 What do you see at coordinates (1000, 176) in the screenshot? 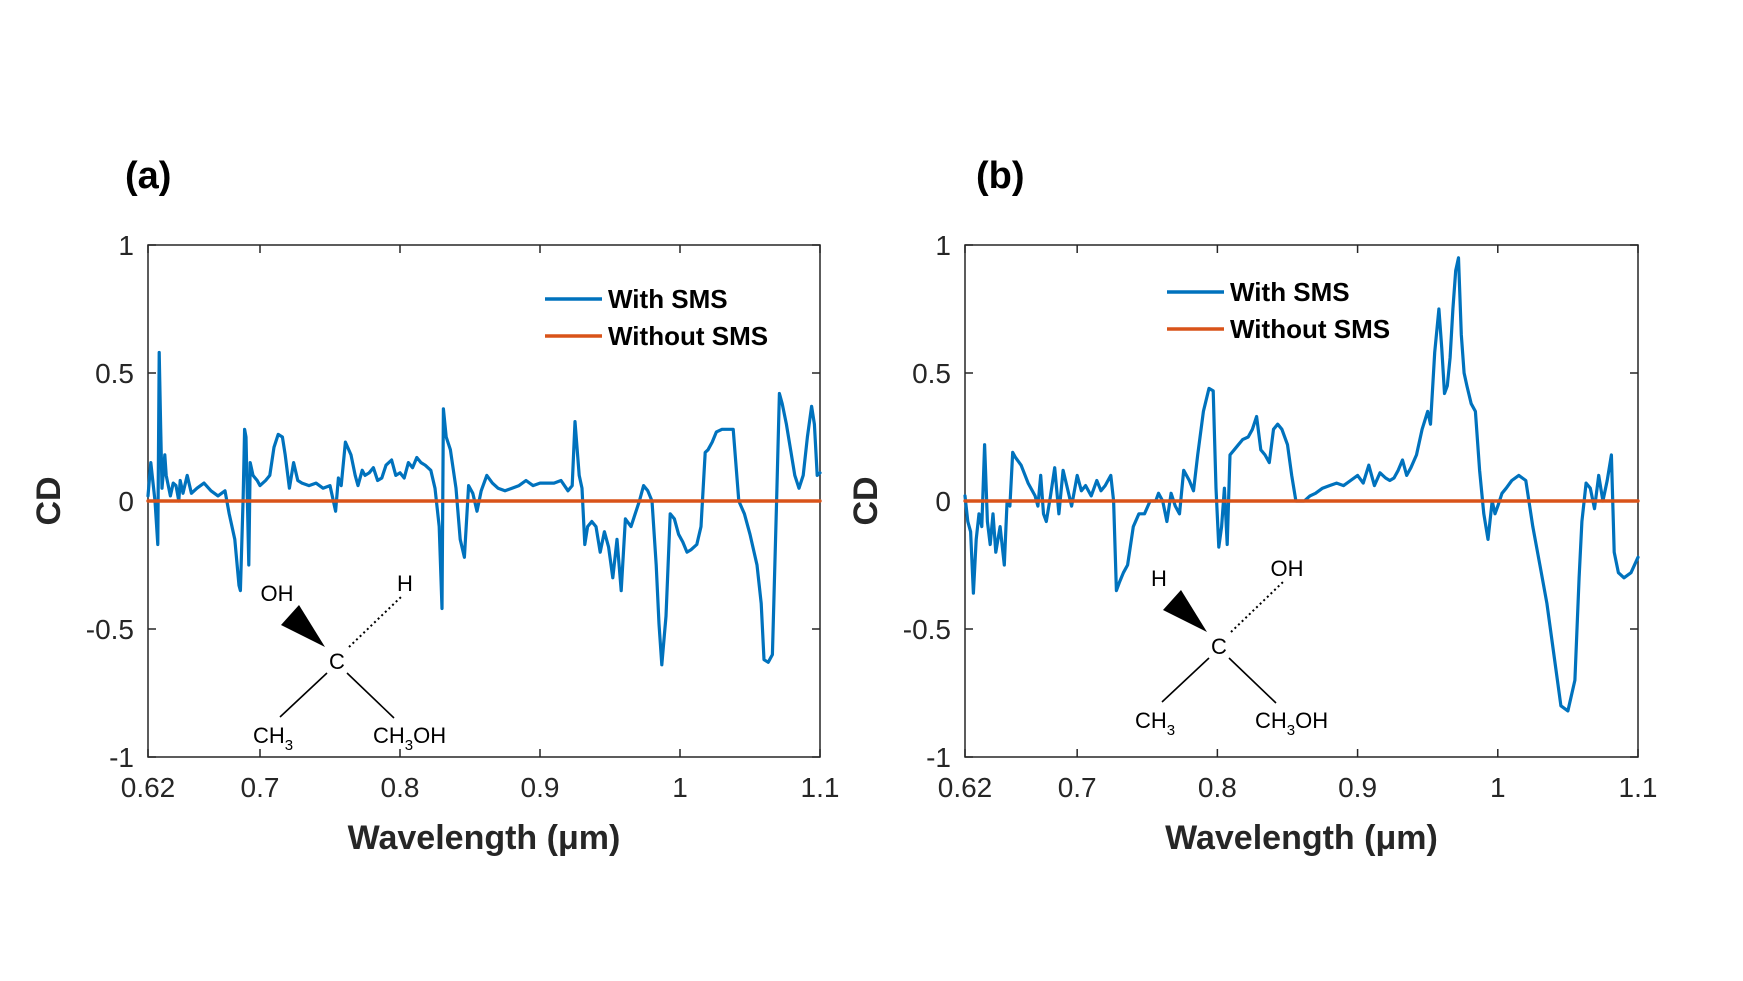
I see `panel-label: (b)` at bounding box center [1000, 176].